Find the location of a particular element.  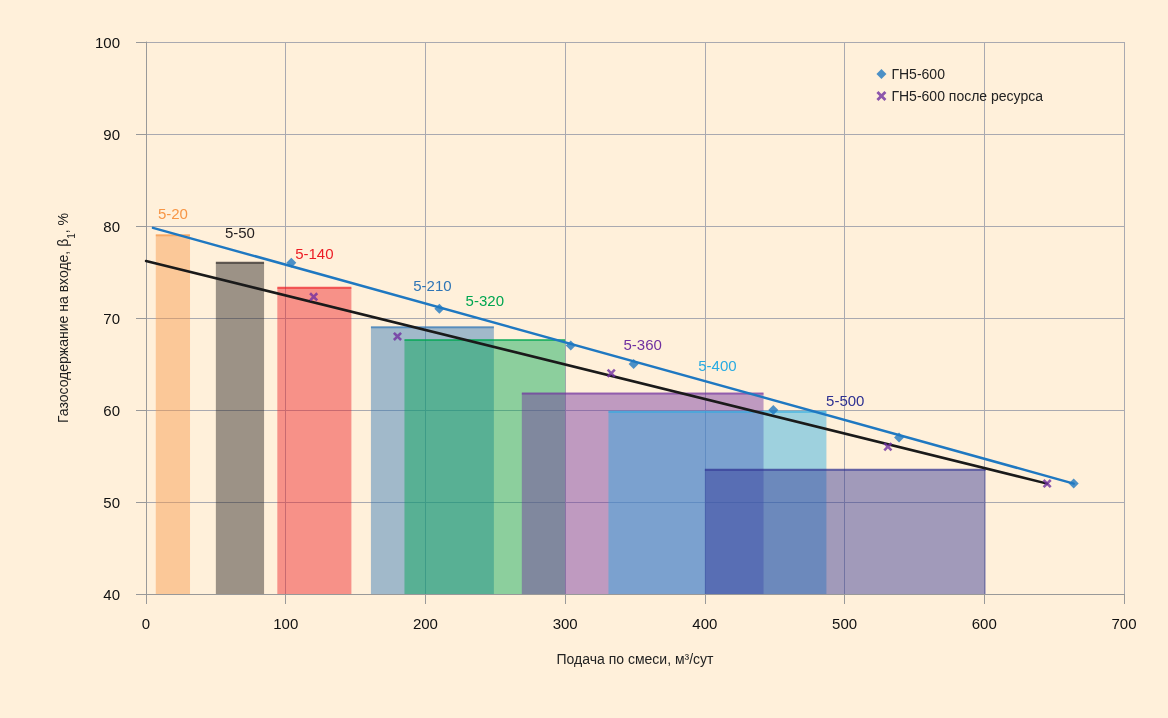

legend-label: ГН5-600 is located at coordinates (918, 74).